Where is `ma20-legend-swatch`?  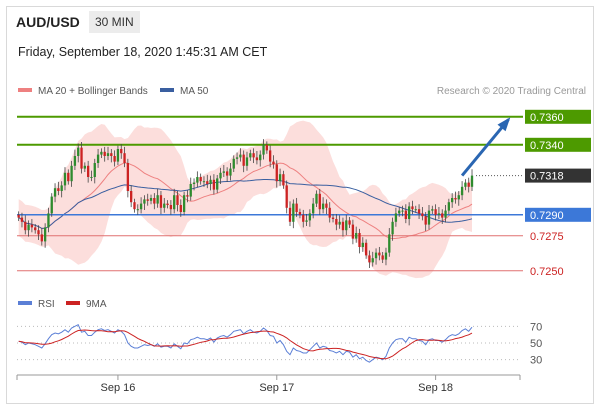 ma20-legend-swatch is located at coordinates (25, 90).